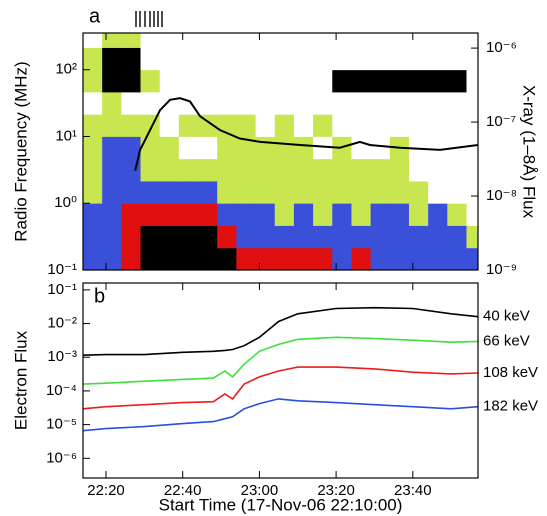 The image size is (547, 516). What do you see at coordinates (99, 296) in the screenshot?
I see `panel-label: b` at bounding box center [99, 296].